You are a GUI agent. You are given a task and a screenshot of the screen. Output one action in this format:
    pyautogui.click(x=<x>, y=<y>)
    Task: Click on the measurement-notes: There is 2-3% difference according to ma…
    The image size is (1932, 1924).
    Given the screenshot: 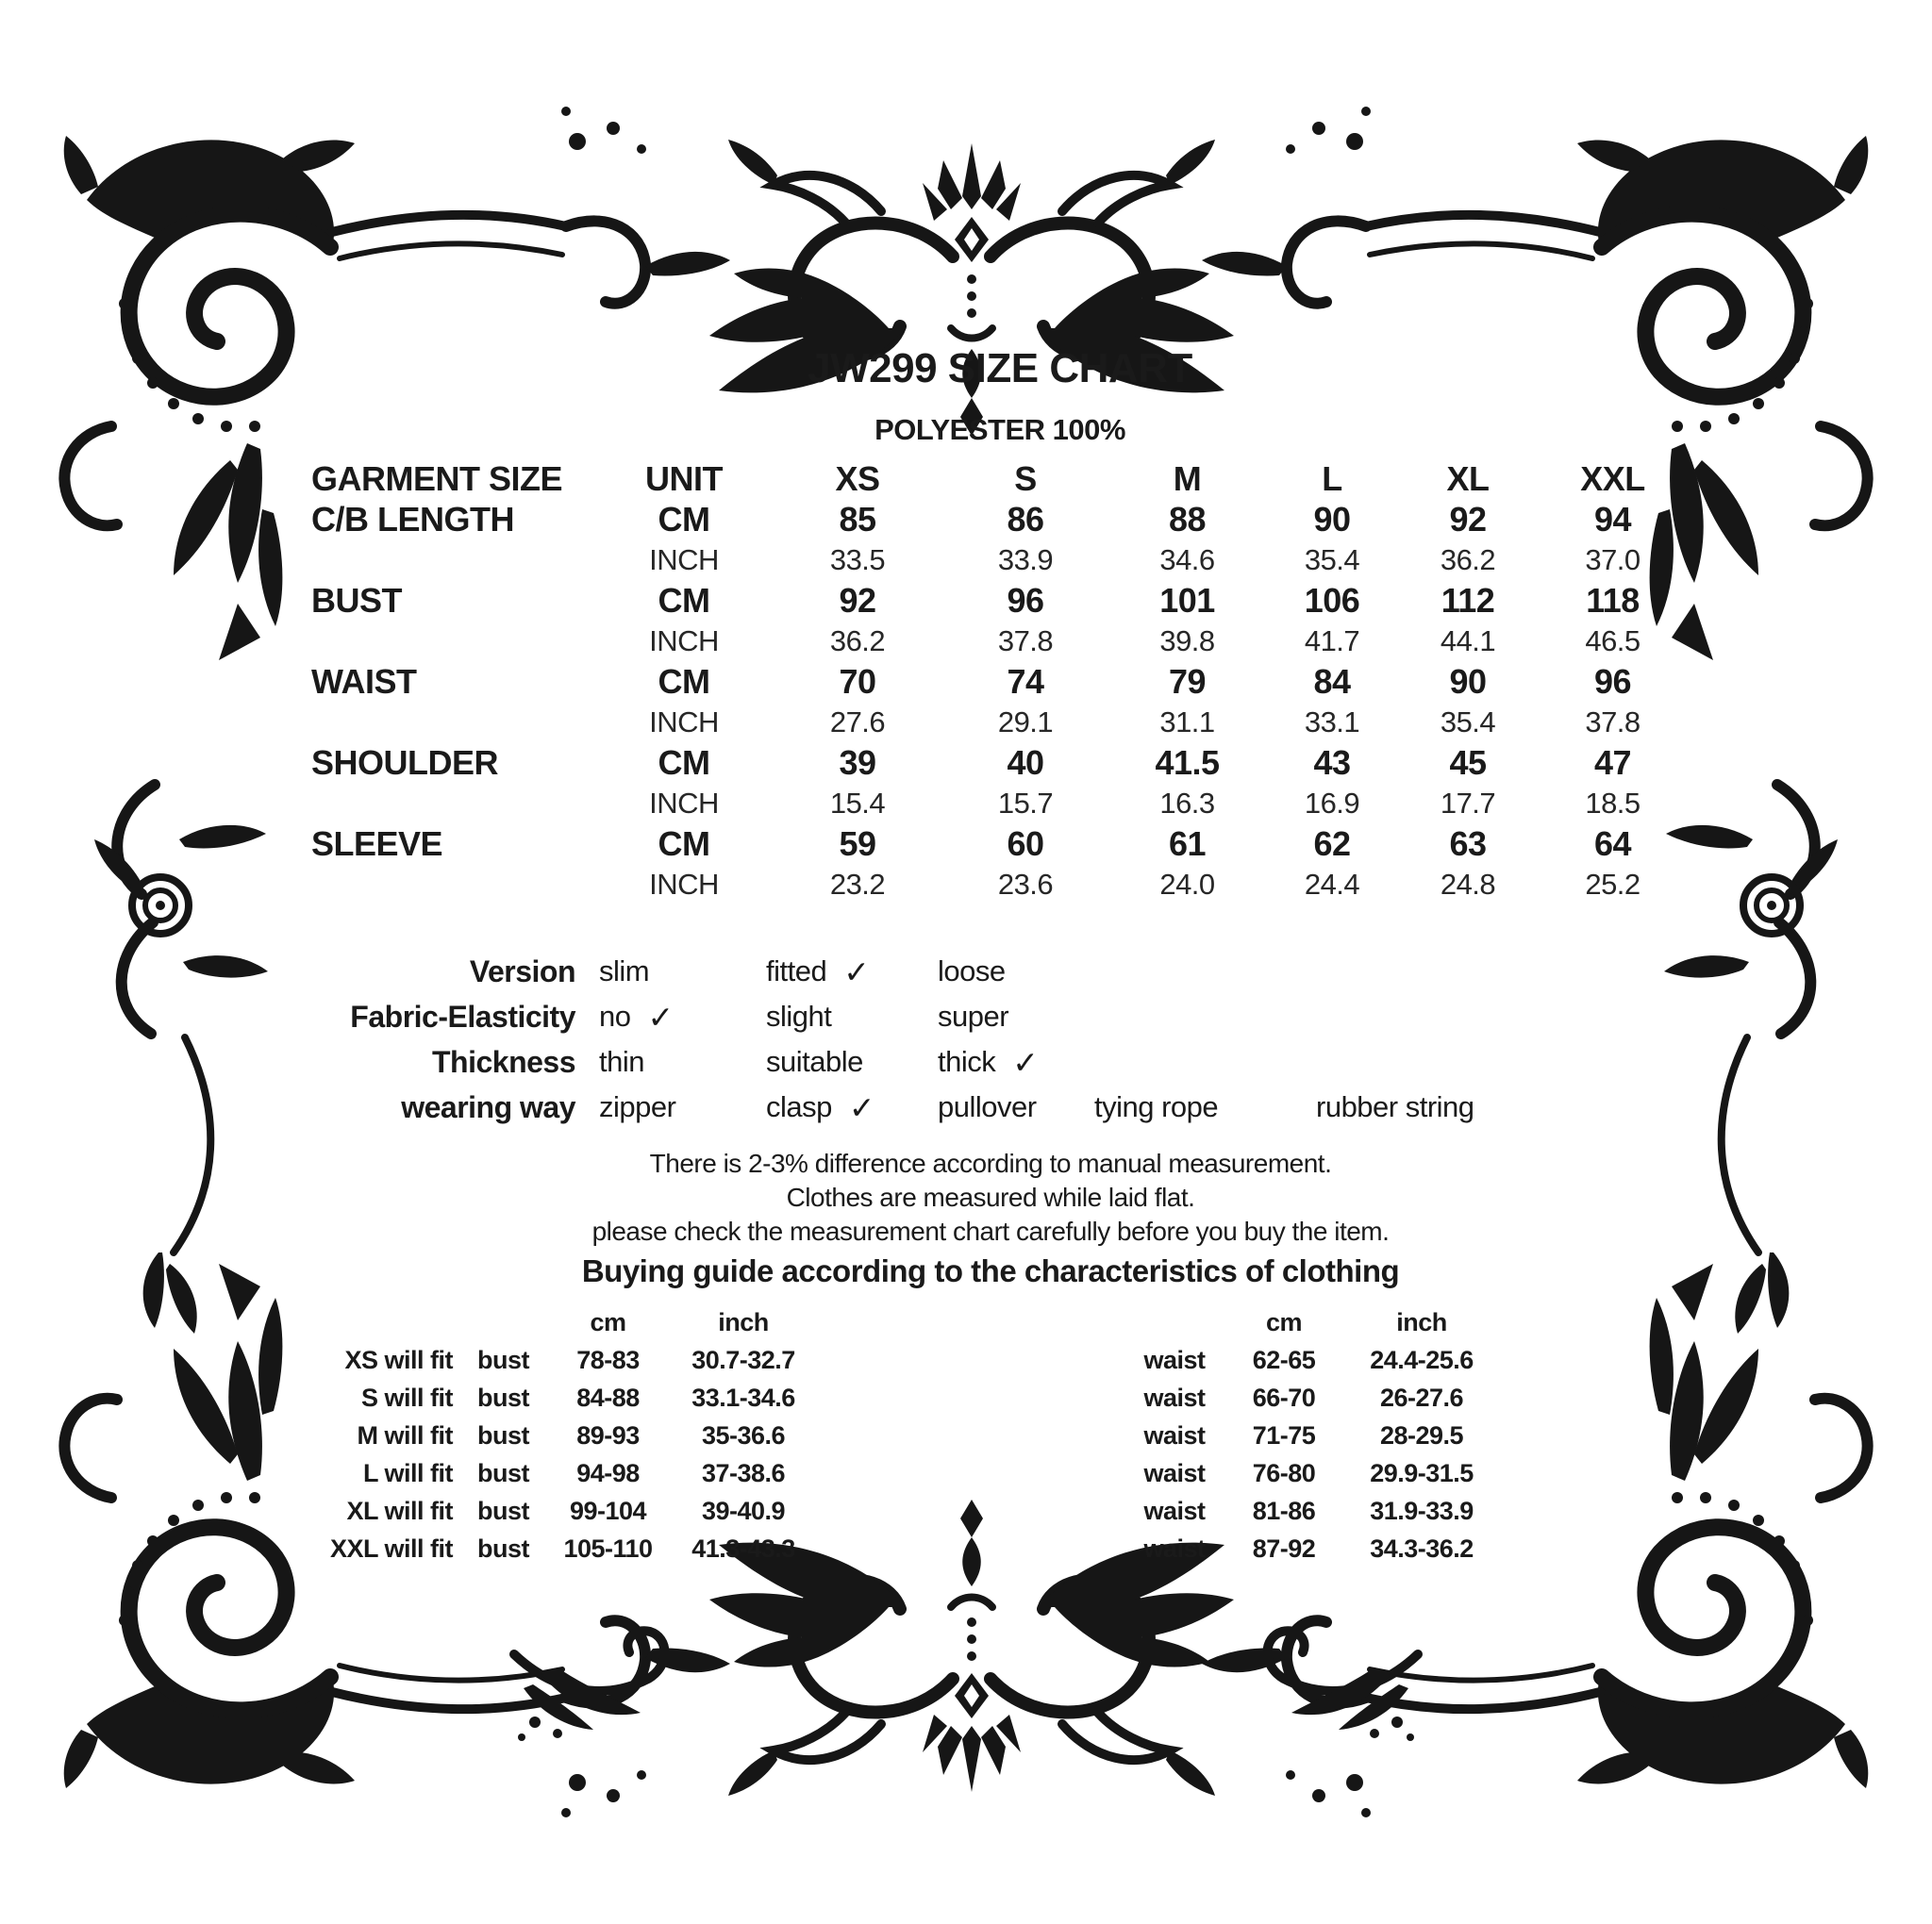 What is the action you would take?
    pyautogui.click(x=991, y=1218)
    